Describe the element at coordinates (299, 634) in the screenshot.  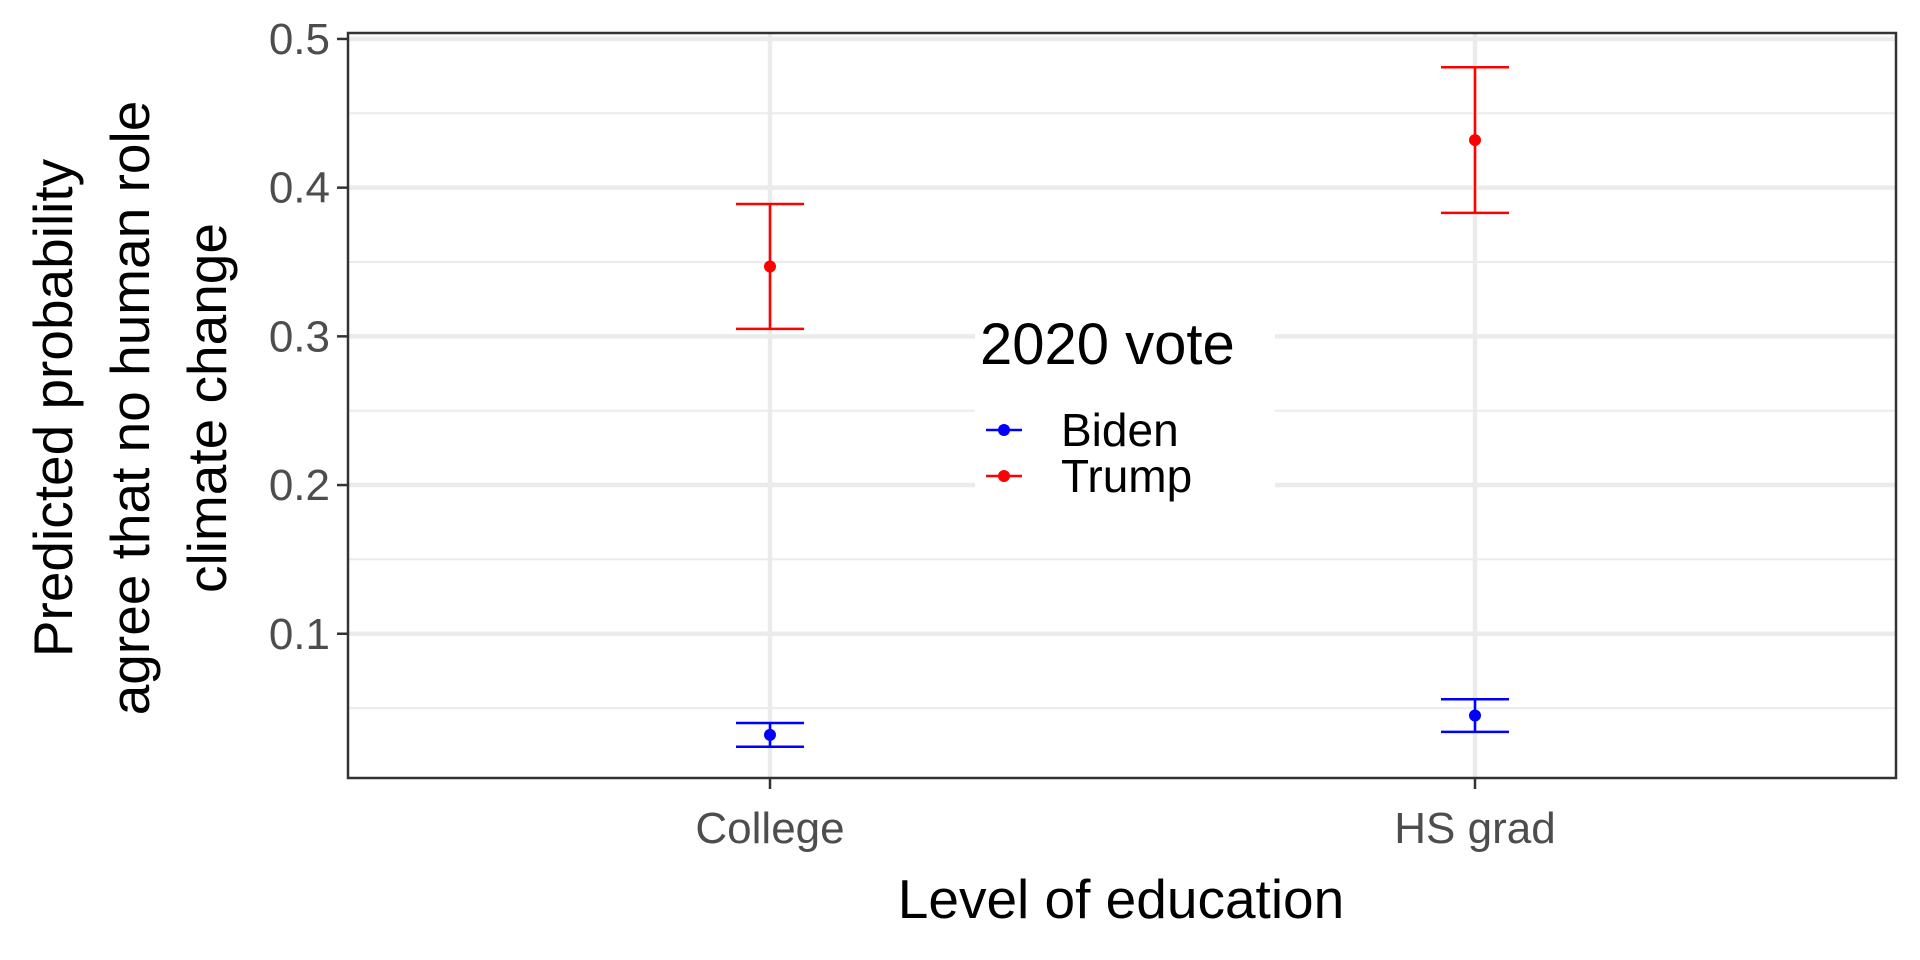
I see `y-tick-label: 0.1` at that location.